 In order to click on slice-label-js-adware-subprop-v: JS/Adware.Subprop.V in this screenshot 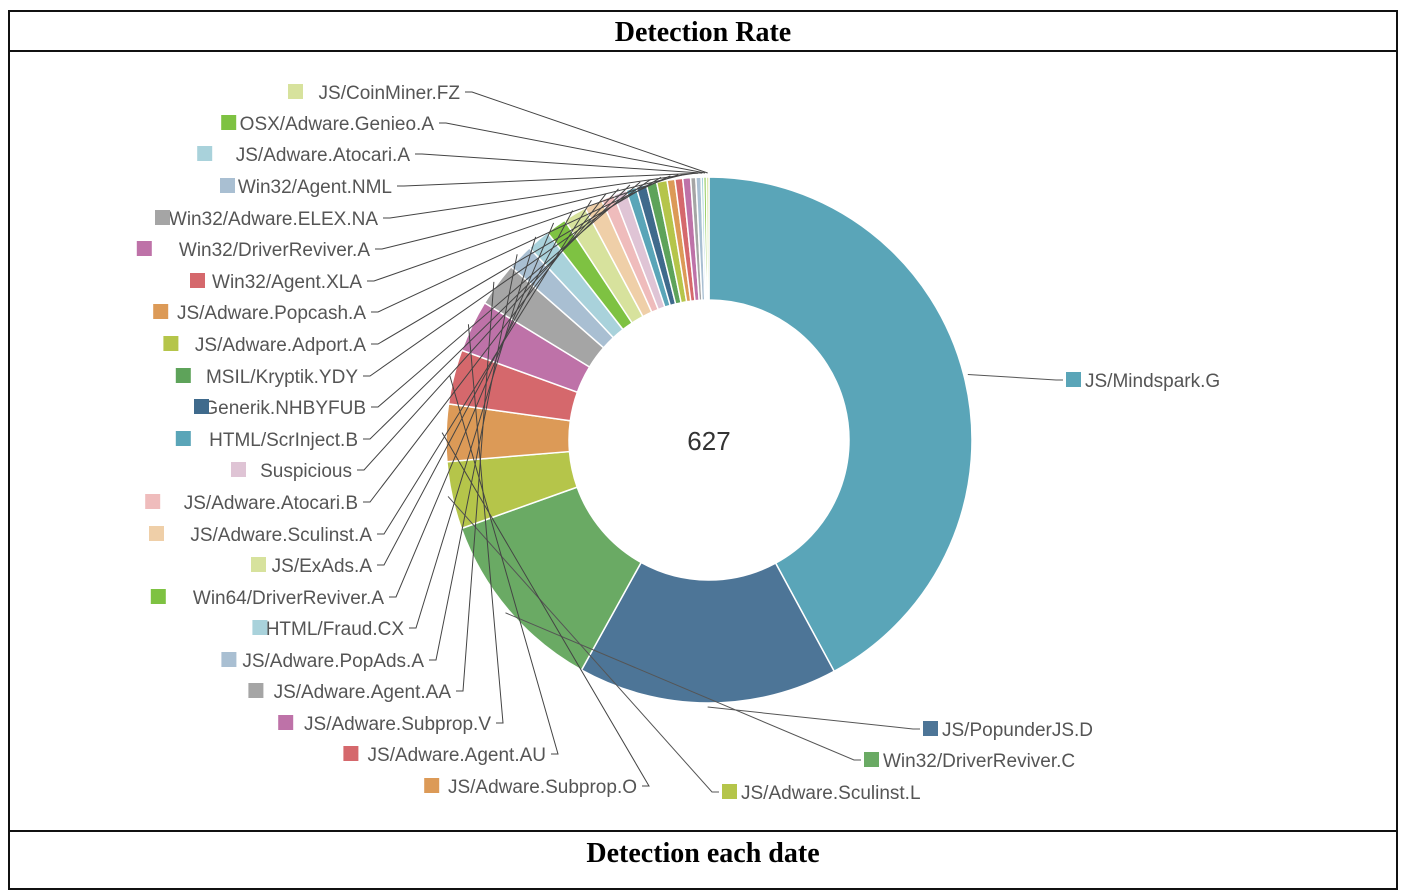, I will do `click(397, 724)`.